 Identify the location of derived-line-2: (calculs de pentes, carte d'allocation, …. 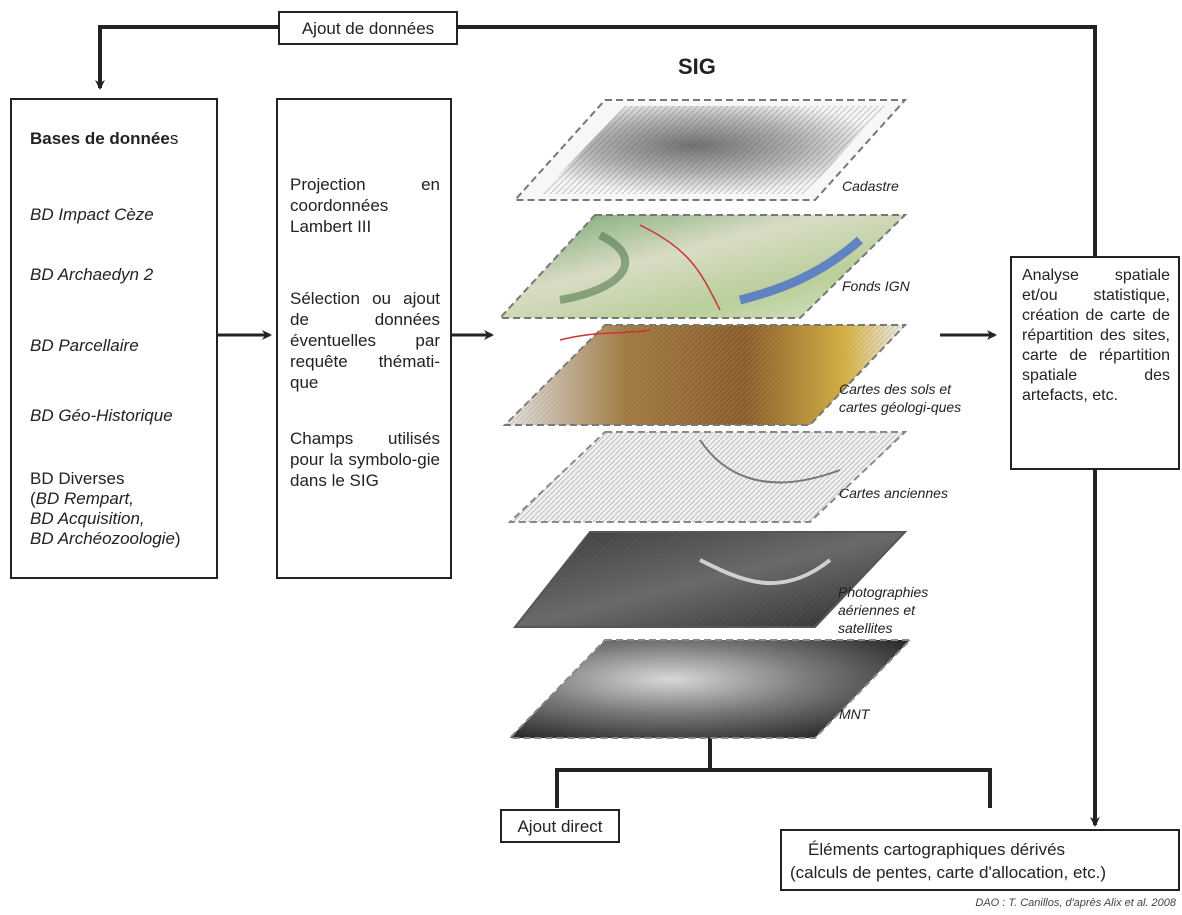
(948, 872).